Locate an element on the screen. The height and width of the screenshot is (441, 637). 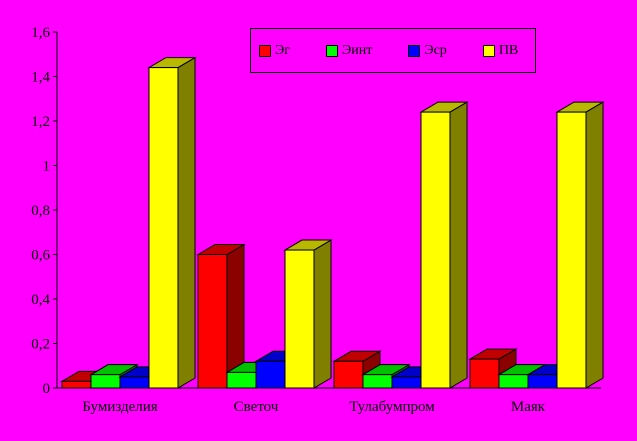
y-tick-label: 1,2 is located at coordinates (40, 122).